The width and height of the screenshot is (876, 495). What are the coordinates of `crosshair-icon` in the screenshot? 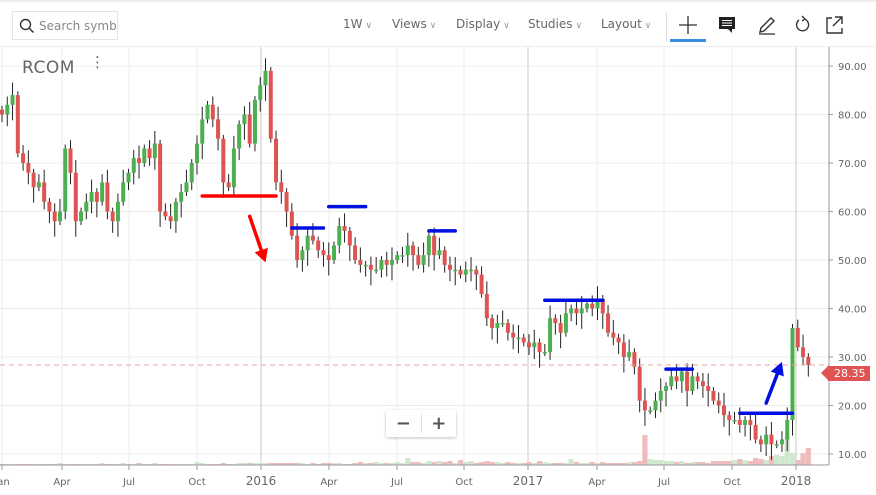 It's located at (688, 25).